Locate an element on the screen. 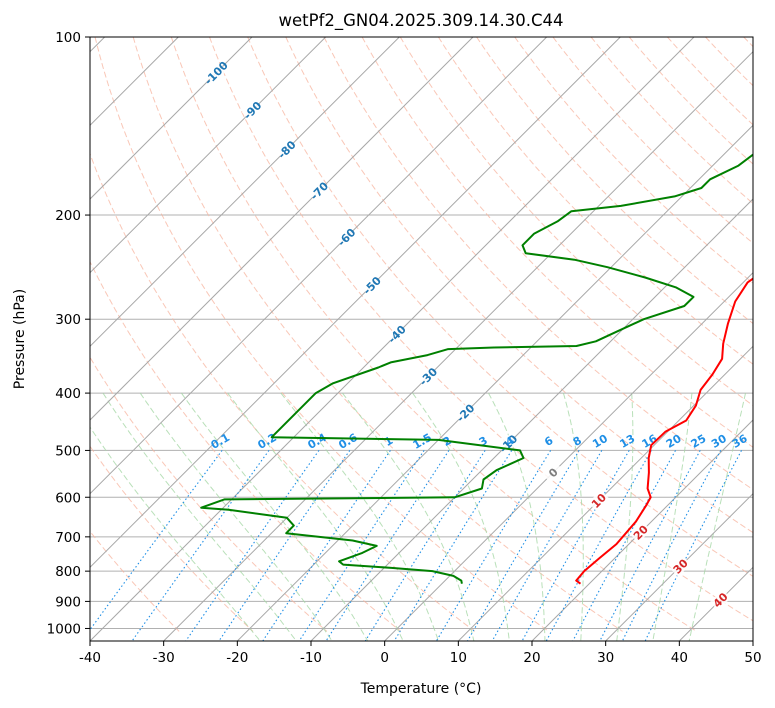  chart-title: wetPf2_GN04.2025.309.14.30.C44 is located at coordinates (421, 21).